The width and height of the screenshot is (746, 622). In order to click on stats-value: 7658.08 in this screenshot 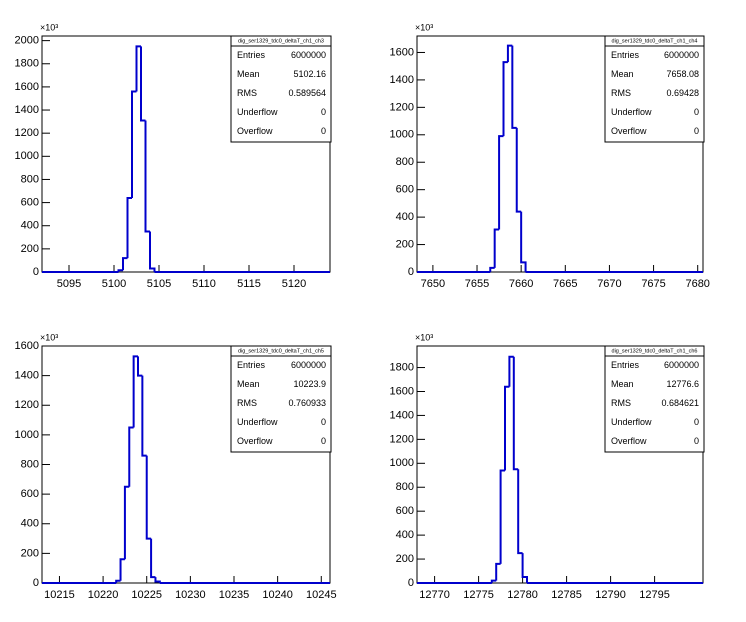, I will do `click(682, 74)`.